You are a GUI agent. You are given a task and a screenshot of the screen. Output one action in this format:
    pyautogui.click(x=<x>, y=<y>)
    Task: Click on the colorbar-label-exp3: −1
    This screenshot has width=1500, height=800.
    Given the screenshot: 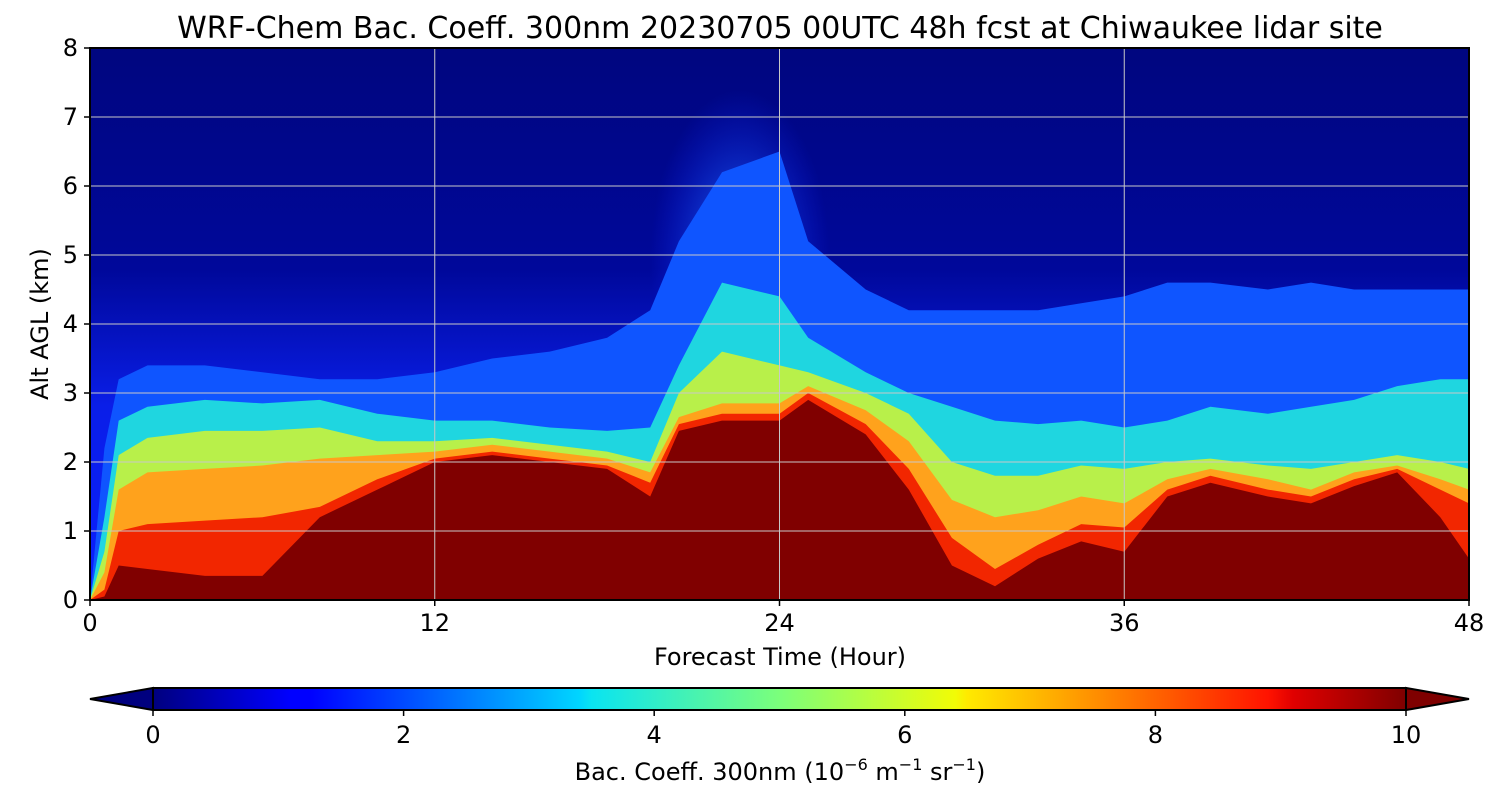 What is the action you would take?
    pyautogui.click(x=964, y=764)
    